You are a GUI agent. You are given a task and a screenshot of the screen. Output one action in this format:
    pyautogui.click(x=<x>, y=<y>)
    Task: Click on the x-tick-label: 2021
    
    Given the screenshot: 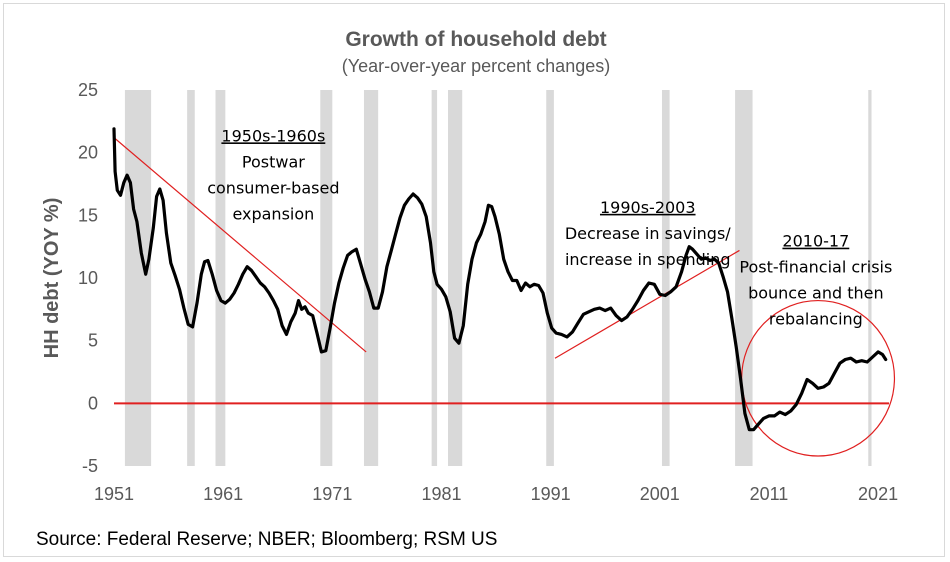 What is the action you would take?
    pyautogui.click(x=878, y=494)
    